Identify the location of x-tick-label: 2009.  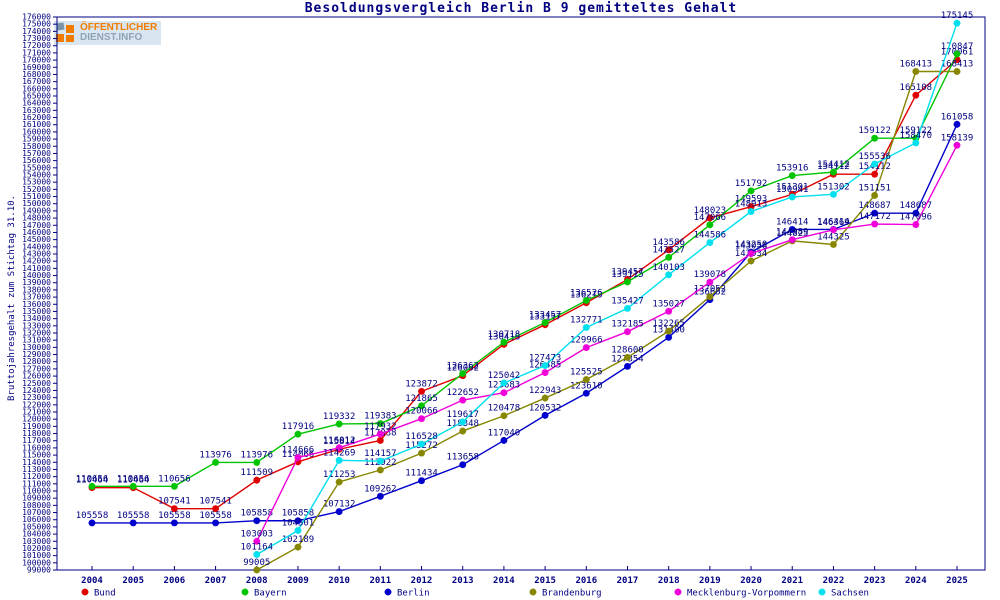
(298, 581).